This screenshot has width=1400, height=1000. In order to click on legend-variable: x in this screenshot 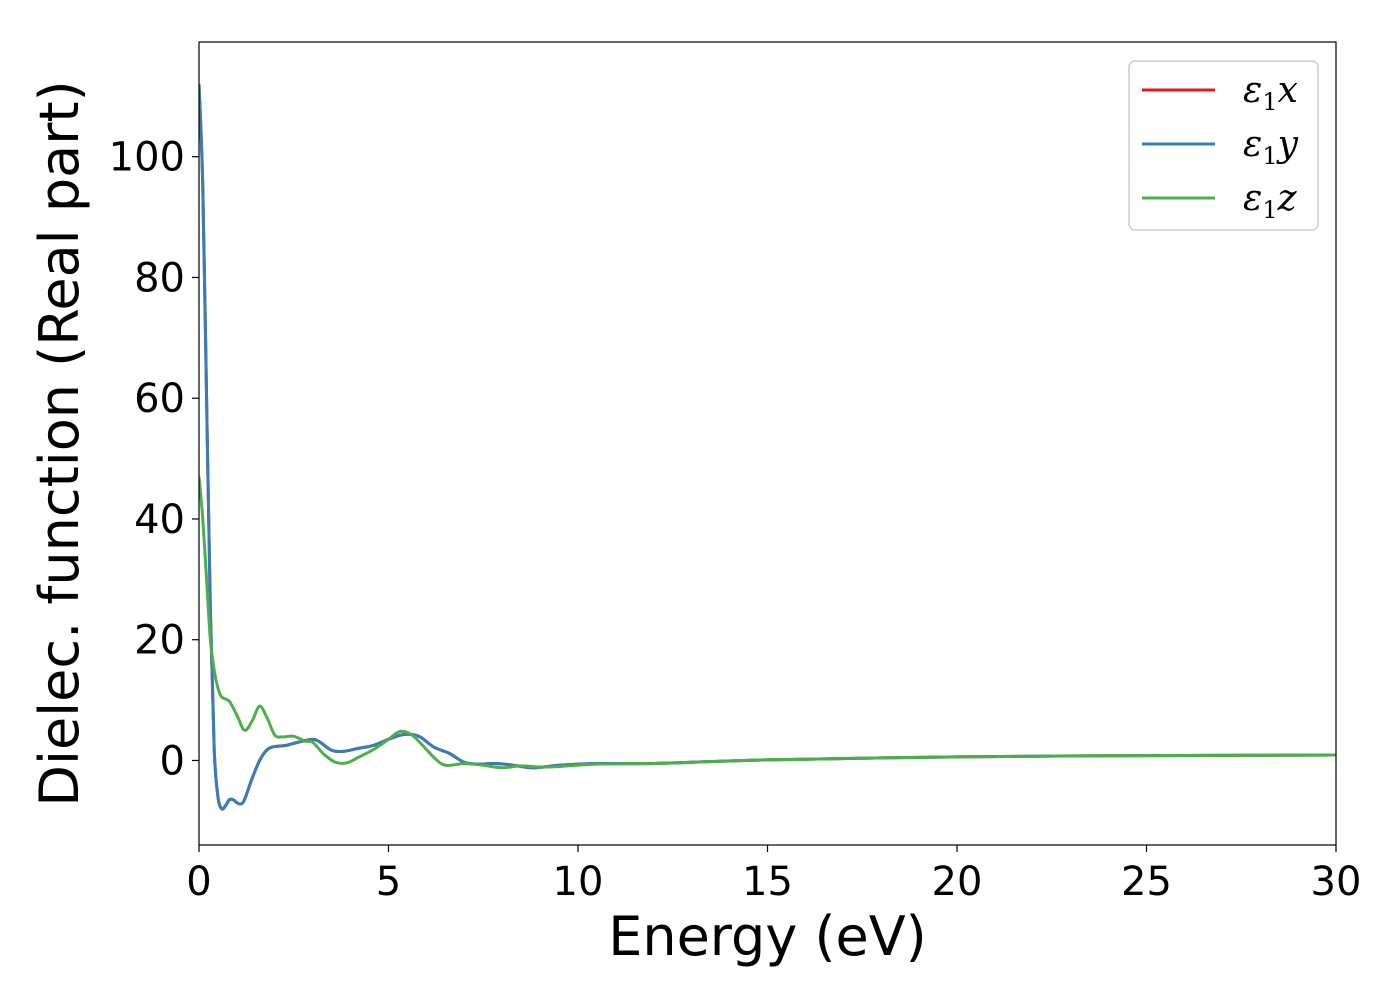, I will do `click(1288, 90)`.